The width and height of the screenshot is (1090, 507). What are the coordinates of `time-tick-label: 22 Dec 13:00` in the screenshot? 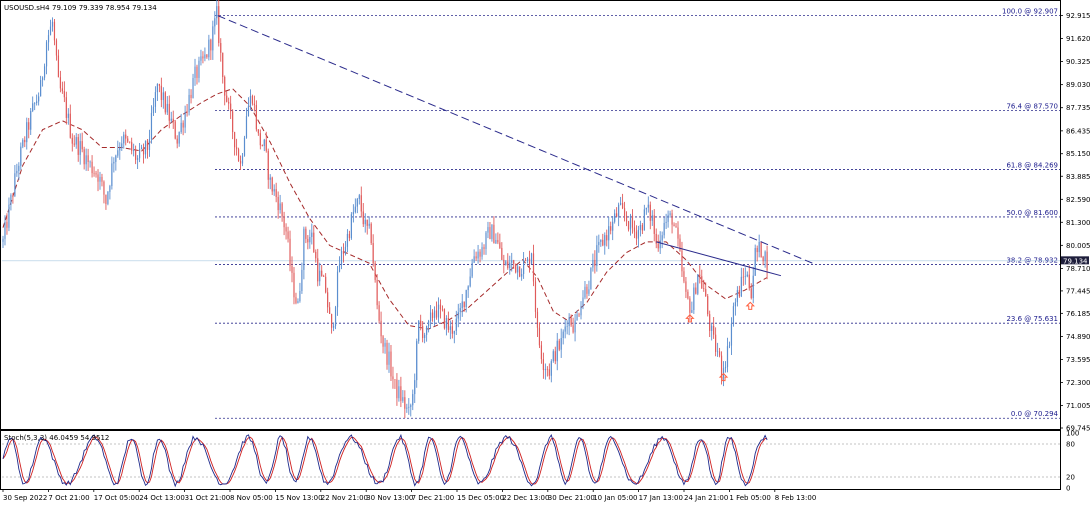 It's located at (525, 498).